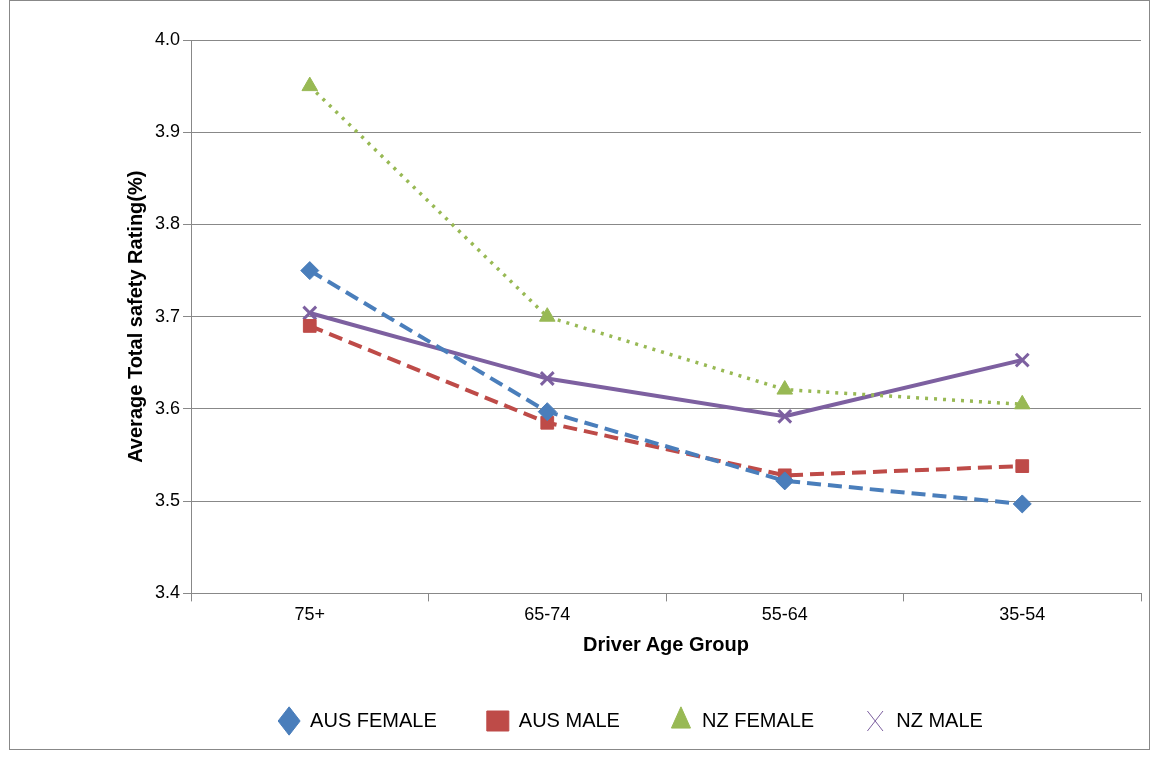 The width and height of the screenshot is (1163, 763). Describe the element at coordinates (167, 407) in the screenshot. I see `y-tick-label: 3.6` at that location.